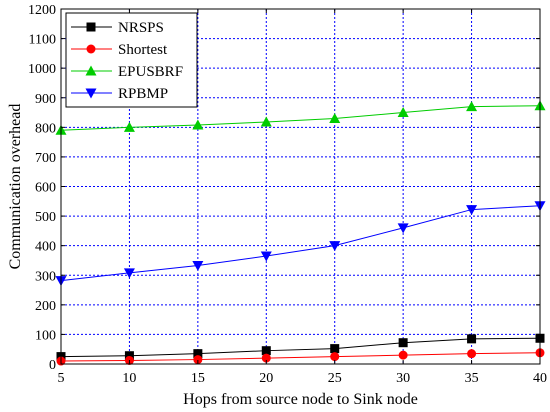 The width and height of the screenshot is (550, 412). Describe the element at coordinates (91, 27) in the screenshot. I see `legend-marker-nrsps` at that location.